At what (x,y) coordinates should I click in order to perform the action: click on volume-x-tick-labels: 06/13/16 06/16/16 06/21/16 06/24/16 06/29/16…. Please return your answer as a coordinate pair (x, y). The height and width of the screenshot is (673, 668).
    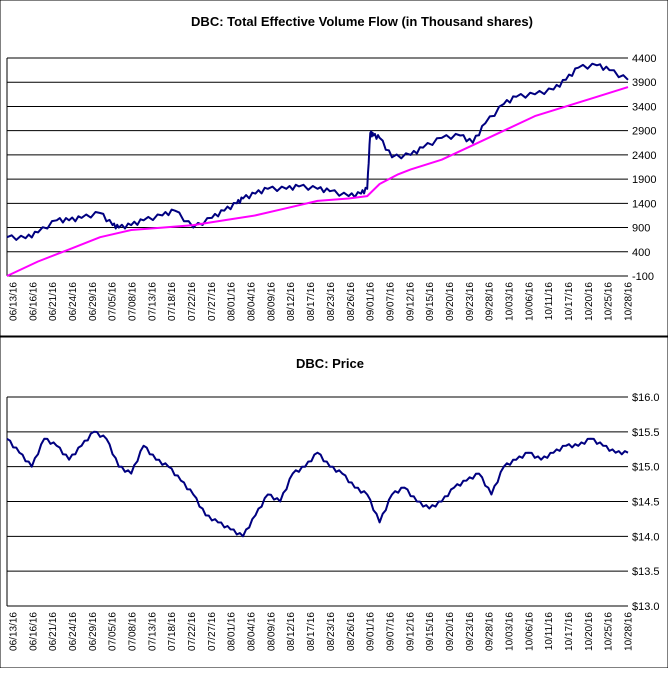
    Looking at the image, I should click on (322, 301).